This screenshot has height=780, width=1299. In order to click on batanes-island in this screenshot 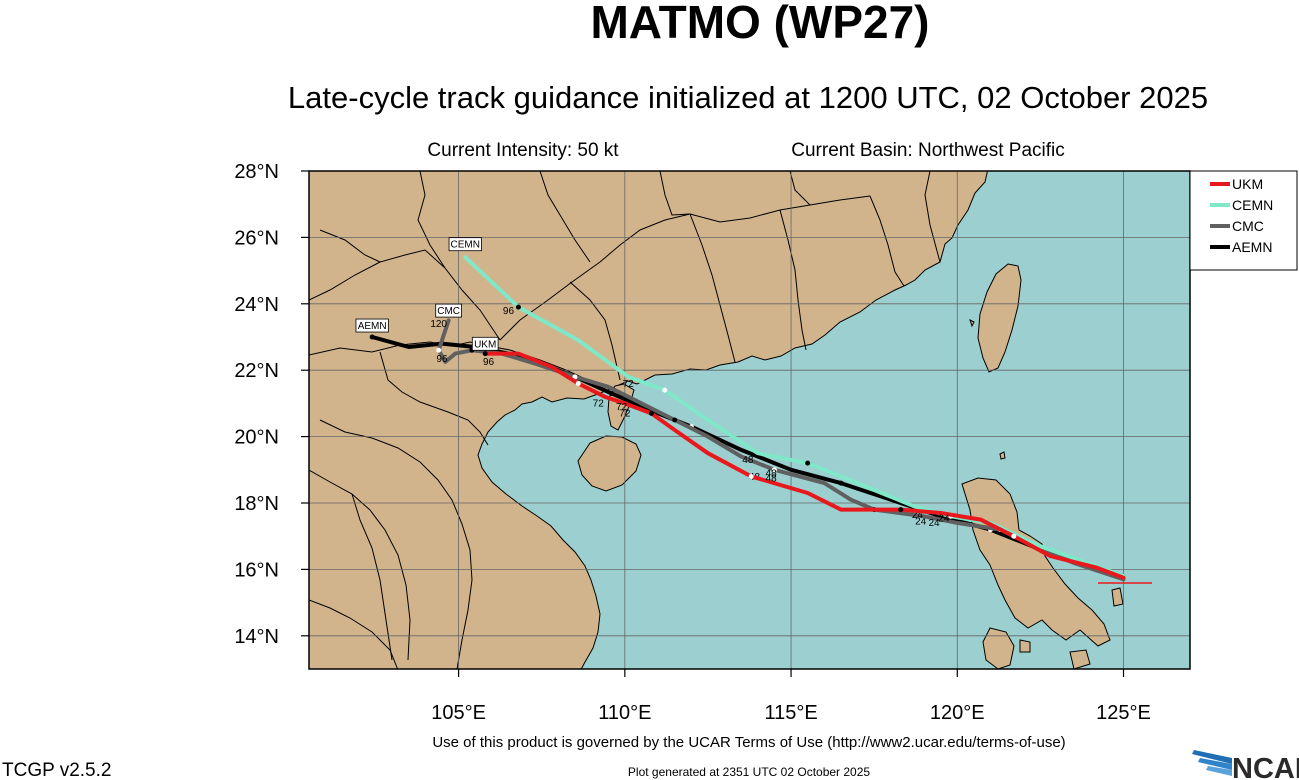, I will do `click(1002, 455)`.